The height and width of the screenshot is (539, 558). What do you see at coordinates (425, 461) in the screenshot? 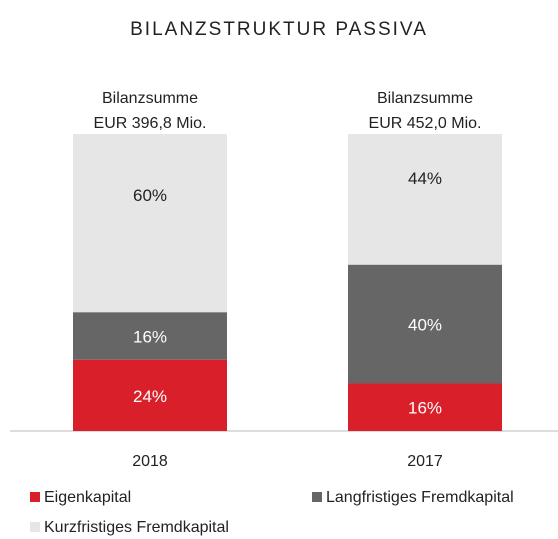
I see `x-tick-label: 2017` at bounding box center [425, 461].